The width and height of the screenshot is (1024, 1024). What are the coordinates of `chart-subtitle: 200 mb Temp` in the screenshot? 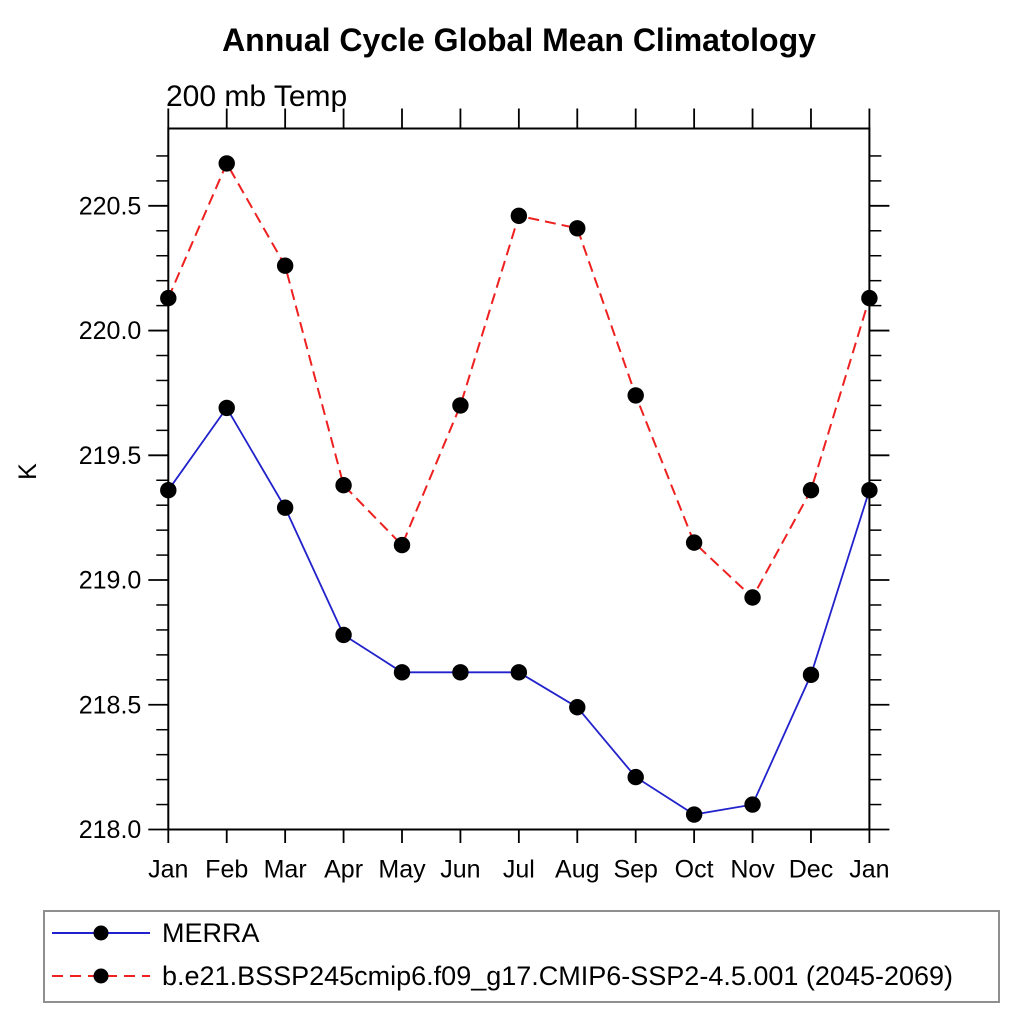 It's located at (257, 96).